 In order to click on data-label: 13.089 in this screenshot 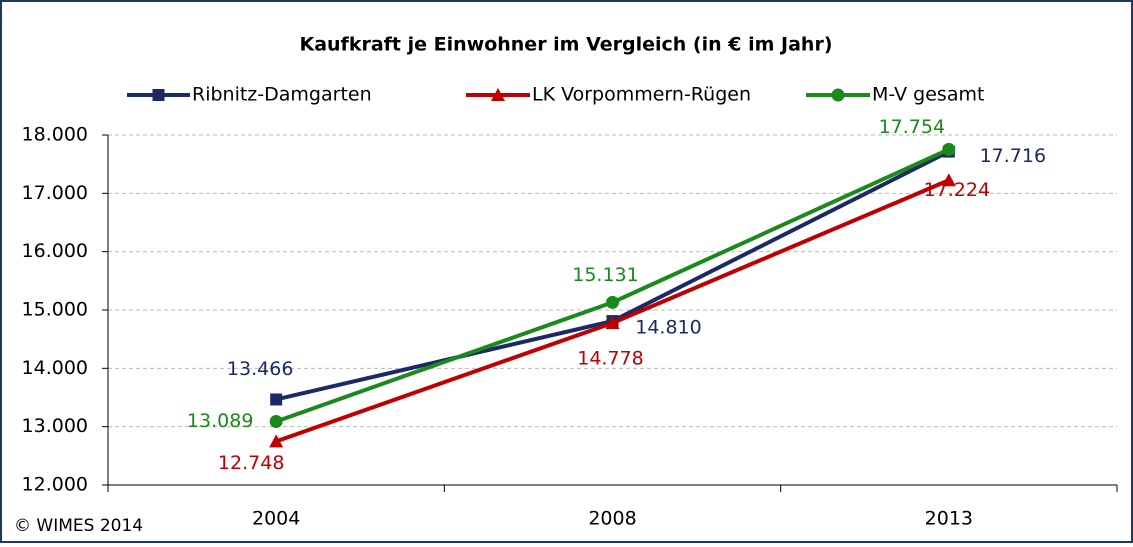, I will do `click(220, 421)`.